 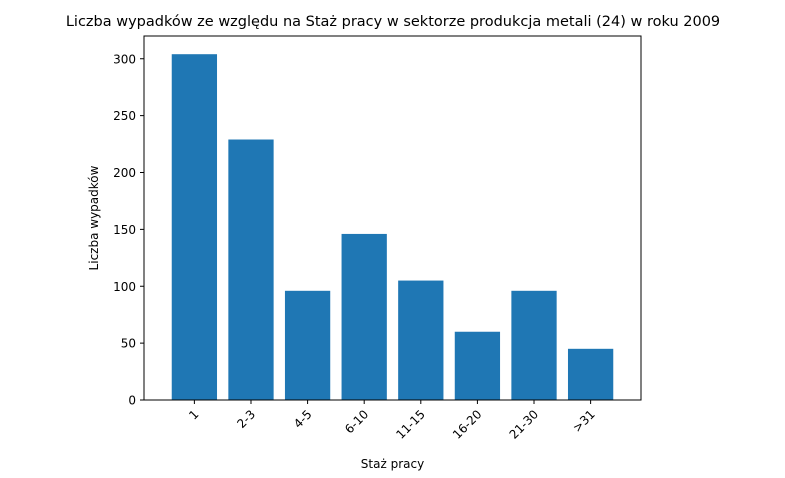 I want to click on x-tick-label: 11-15, so click(x=410, y=424).